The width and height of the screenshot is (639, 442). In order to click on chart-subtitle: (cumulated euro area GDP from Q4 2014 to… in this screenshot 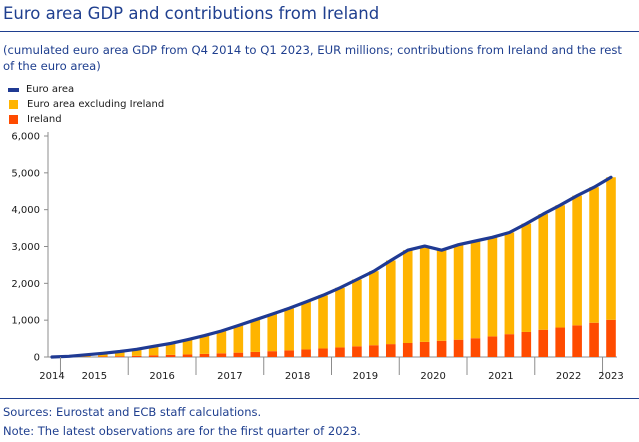, I will do `click(312, 58)`.